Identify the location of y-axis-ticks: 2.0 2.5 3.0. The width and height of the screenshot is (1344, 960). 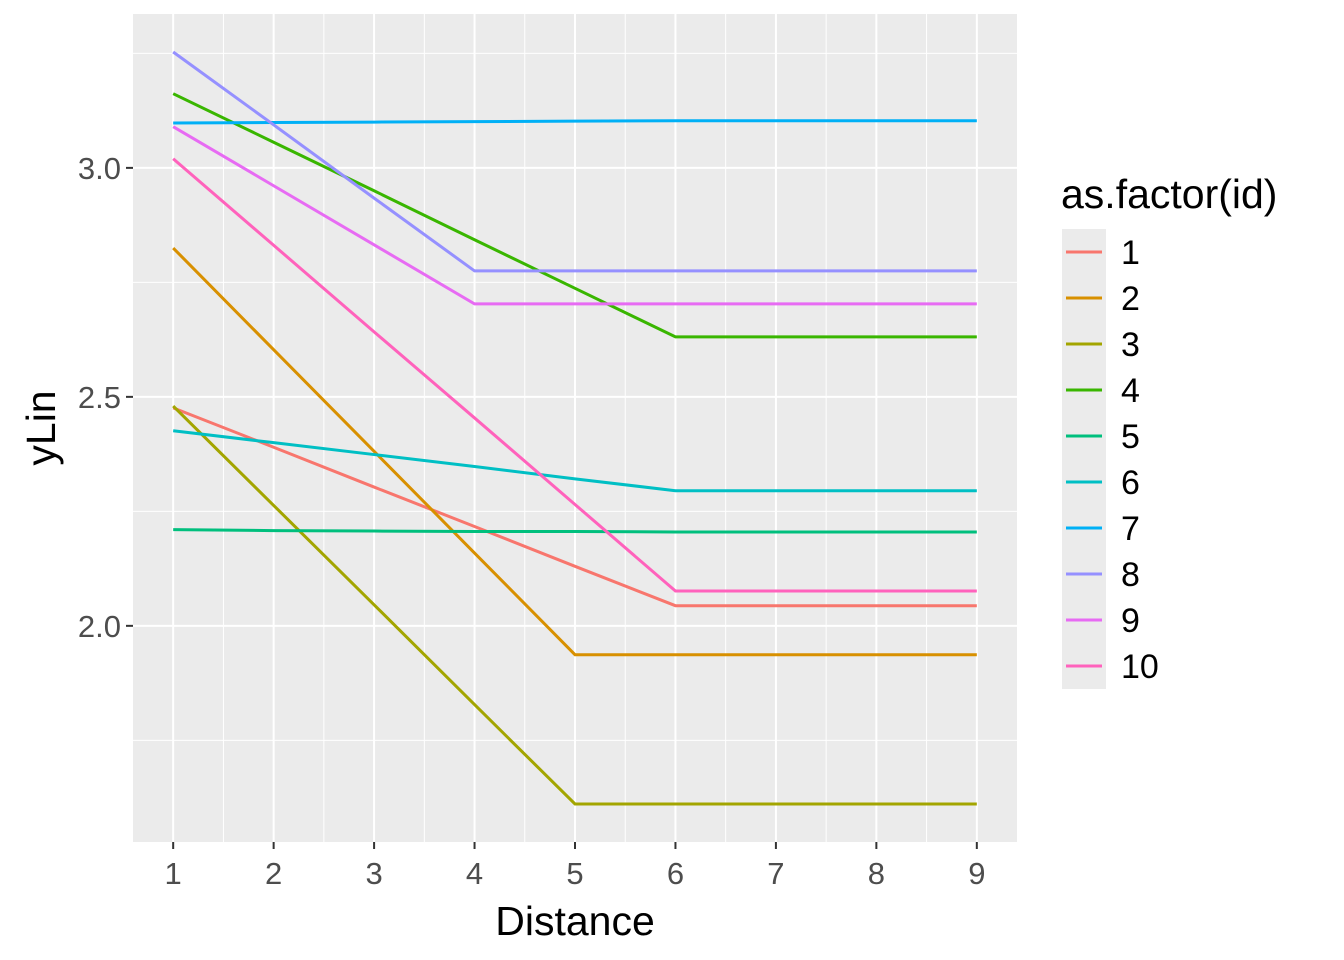
(105, 397).